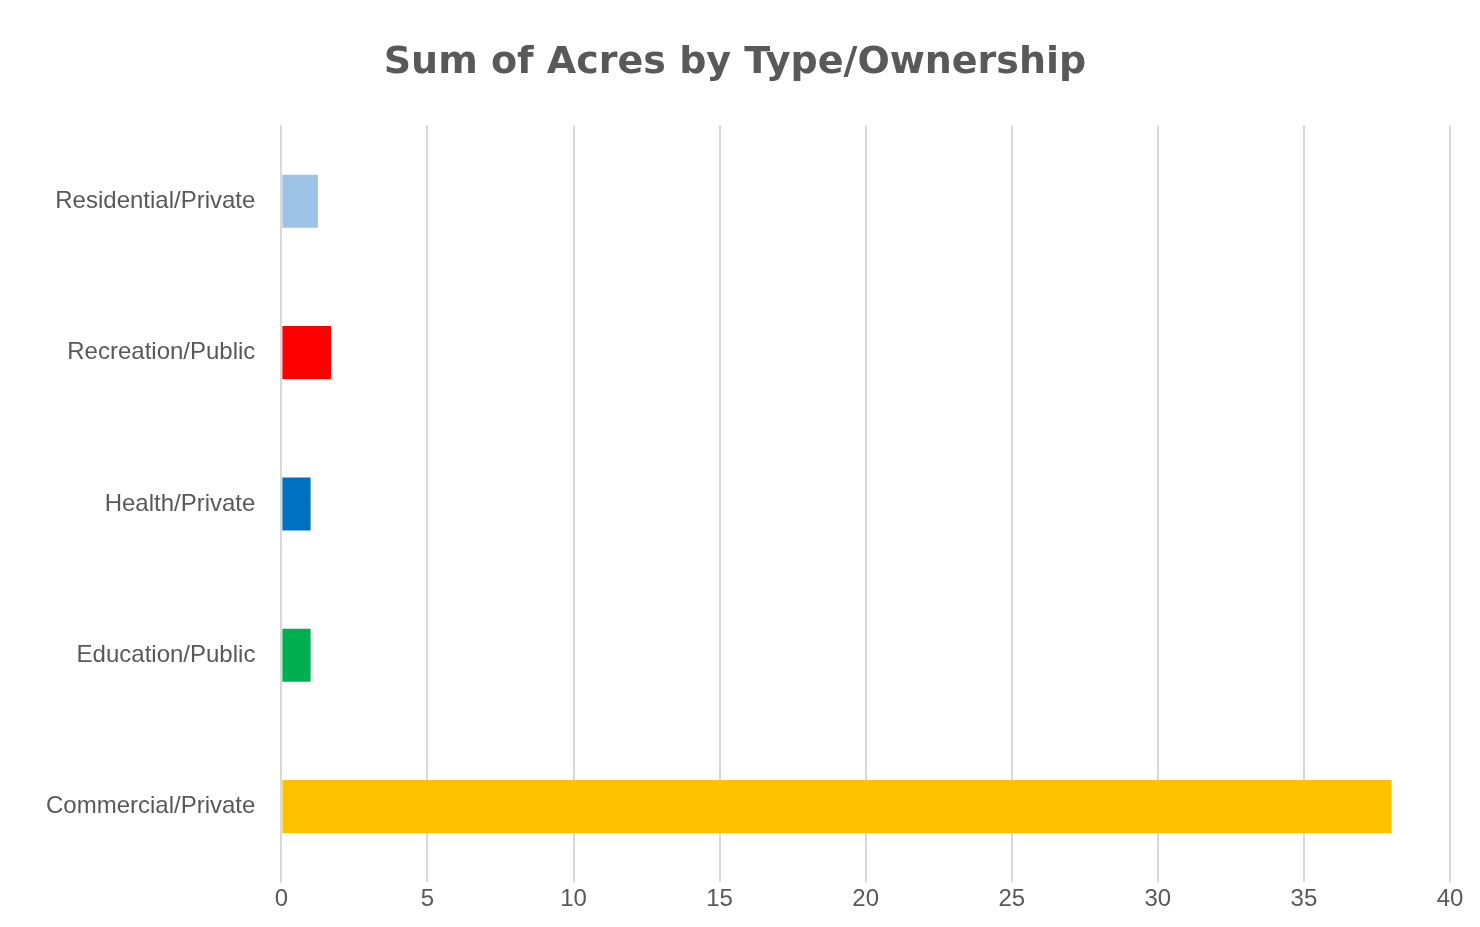  Describe the element at coordinates (866, 898) in the screenshot. I see `x-tick-label: 20` at that location.